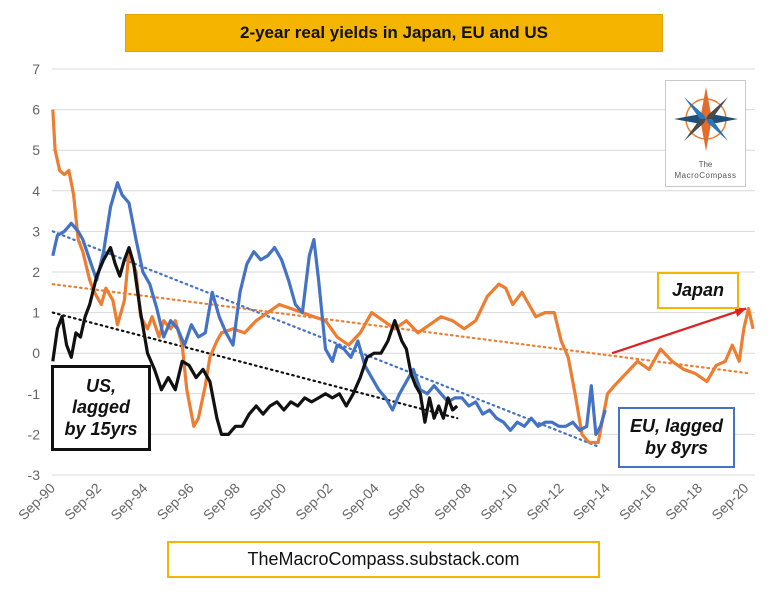  I want to click on x-tick-label: Sep-04, so click(359, 501).